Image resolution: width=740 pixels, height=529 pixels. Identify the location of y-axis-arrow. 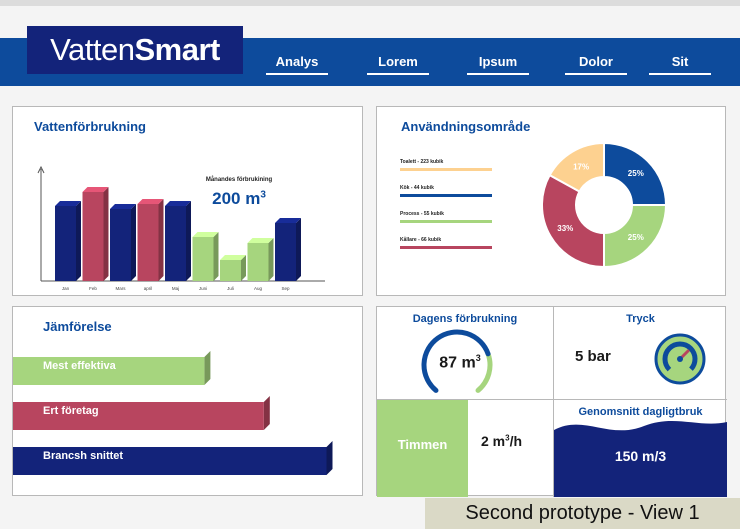
(41, 169).